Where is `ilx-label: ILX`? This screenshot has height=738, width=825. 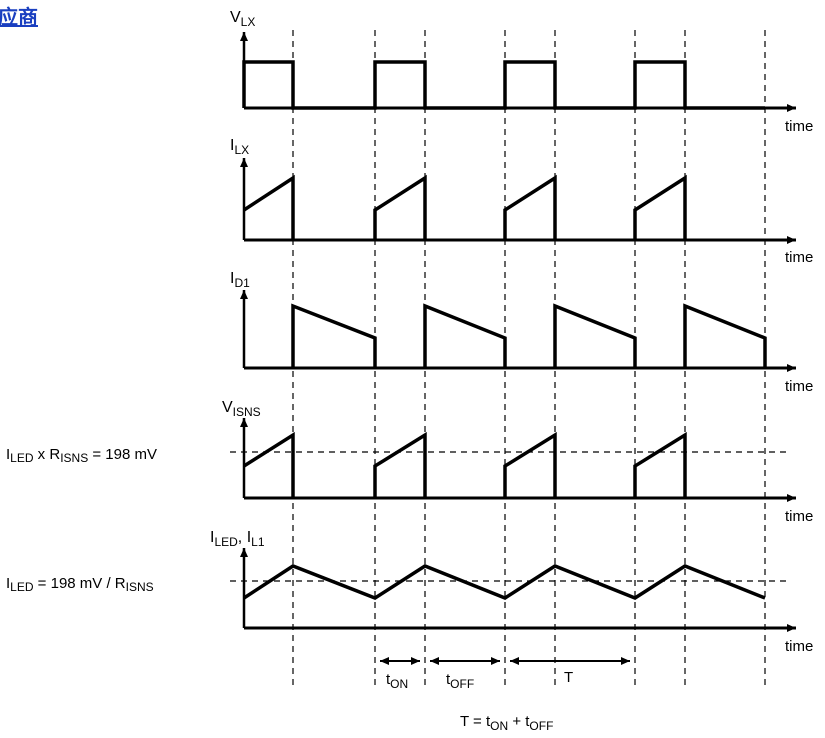
ilx-label: ILX is located at coordinates (239, 147).